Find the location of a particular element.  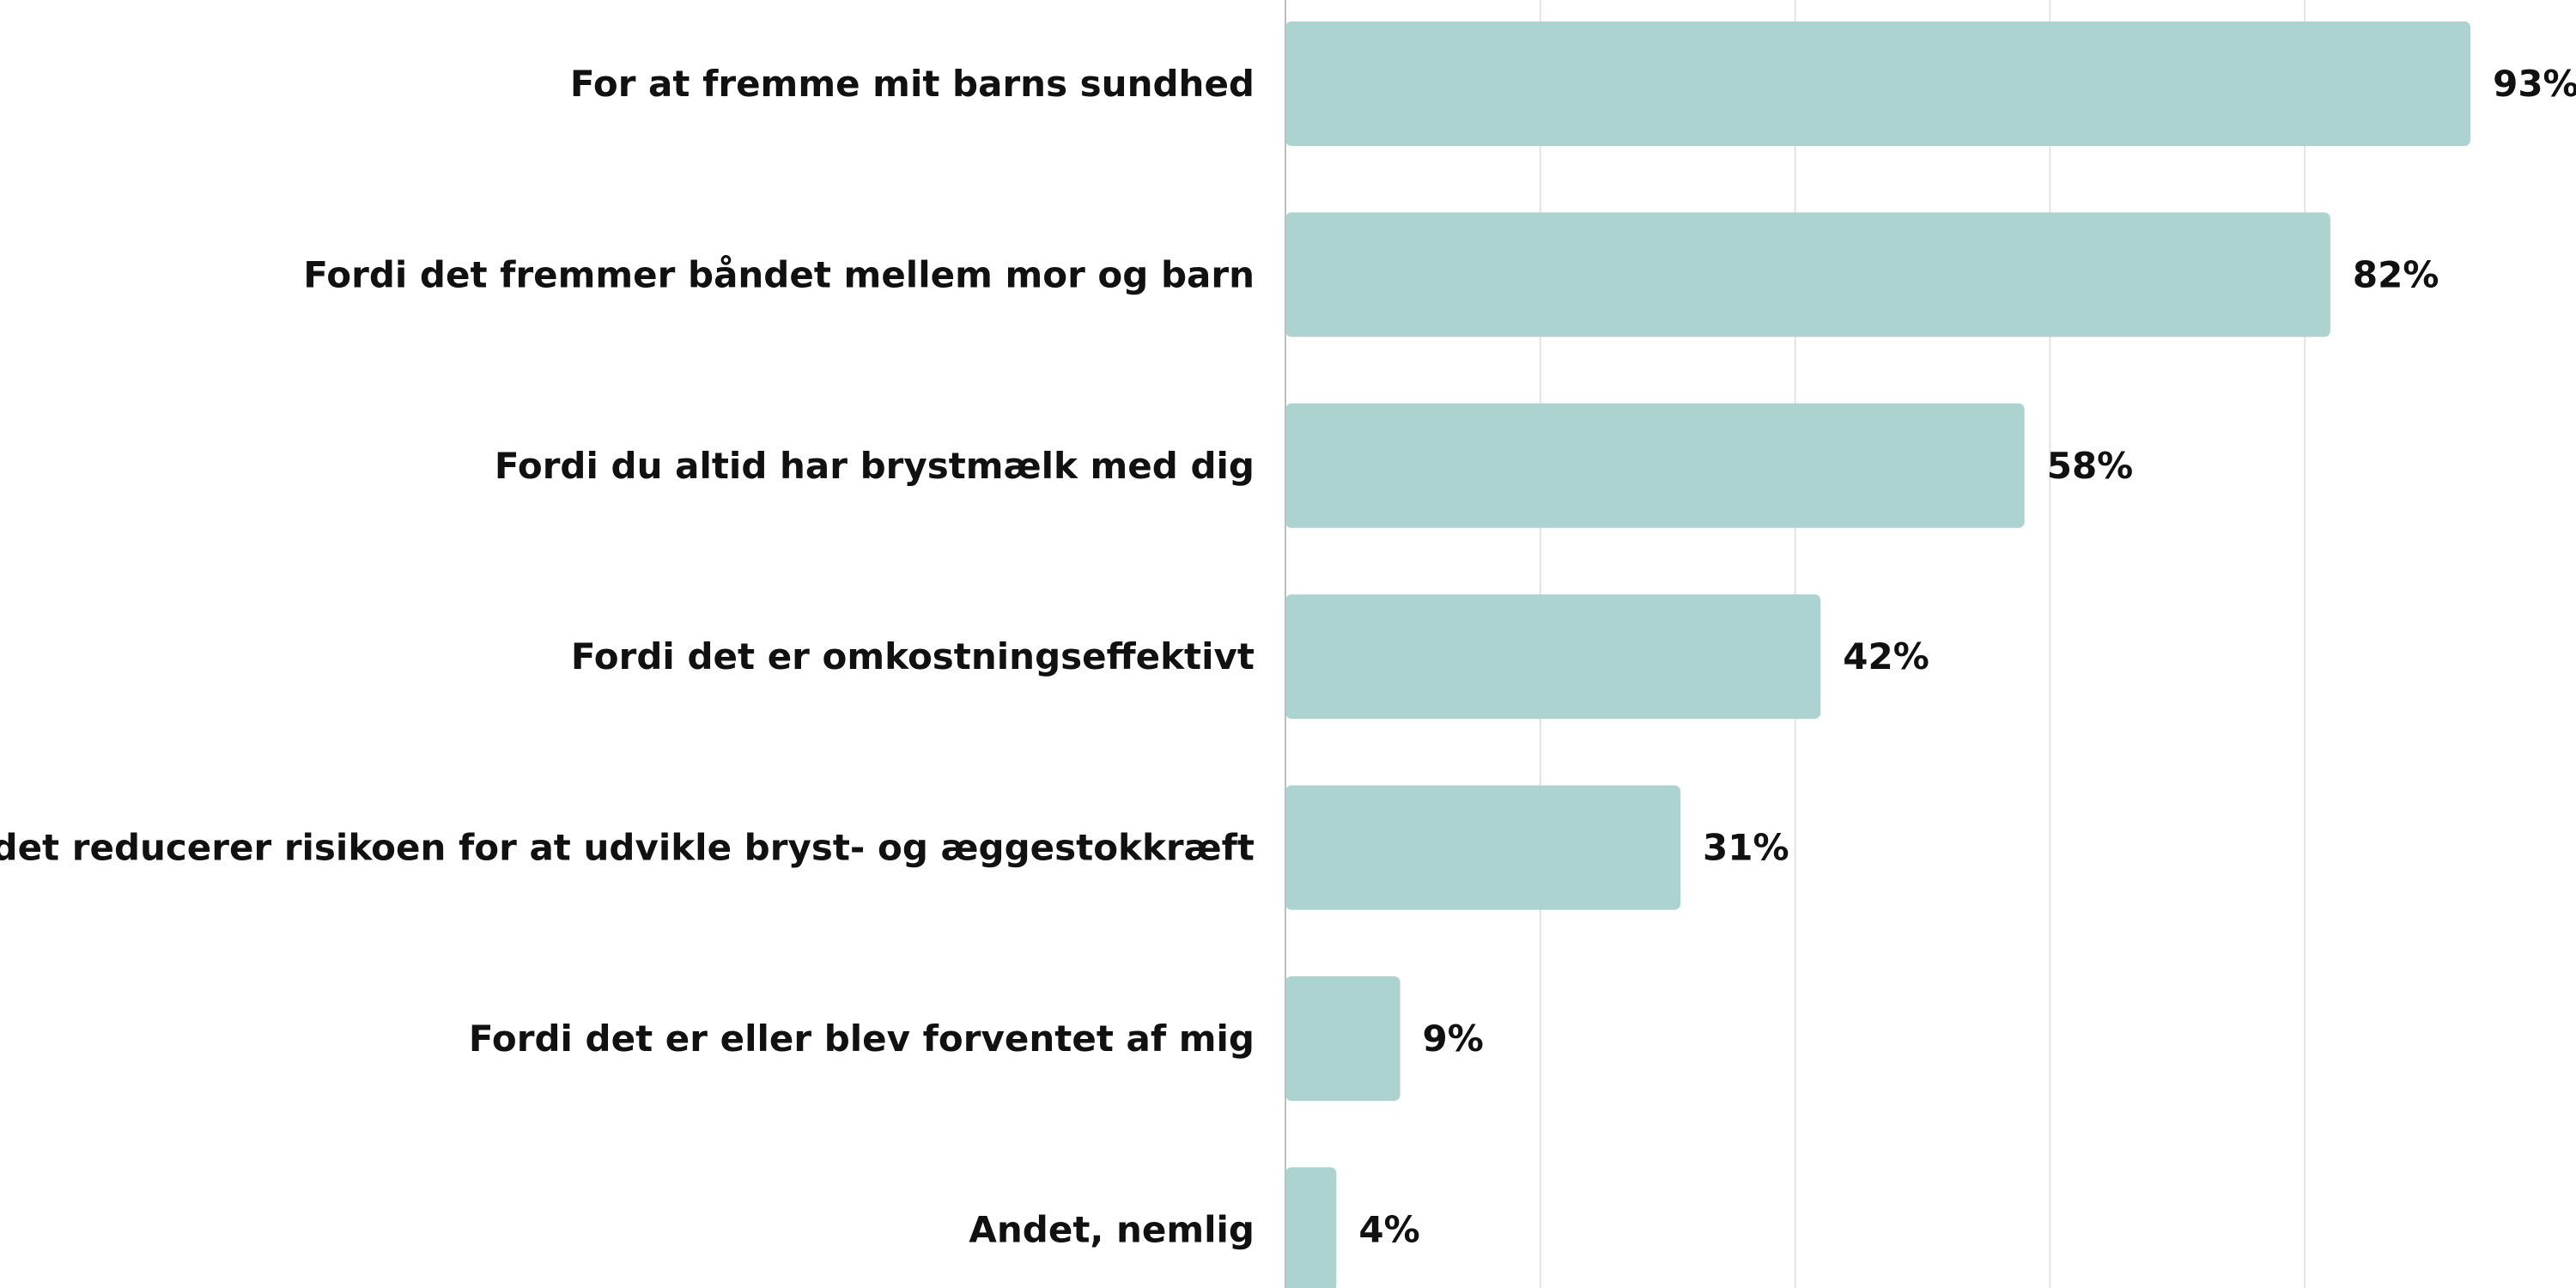

category-label-4: Fordi det er omkostningseffektivt is located at coordinates (913, 656).